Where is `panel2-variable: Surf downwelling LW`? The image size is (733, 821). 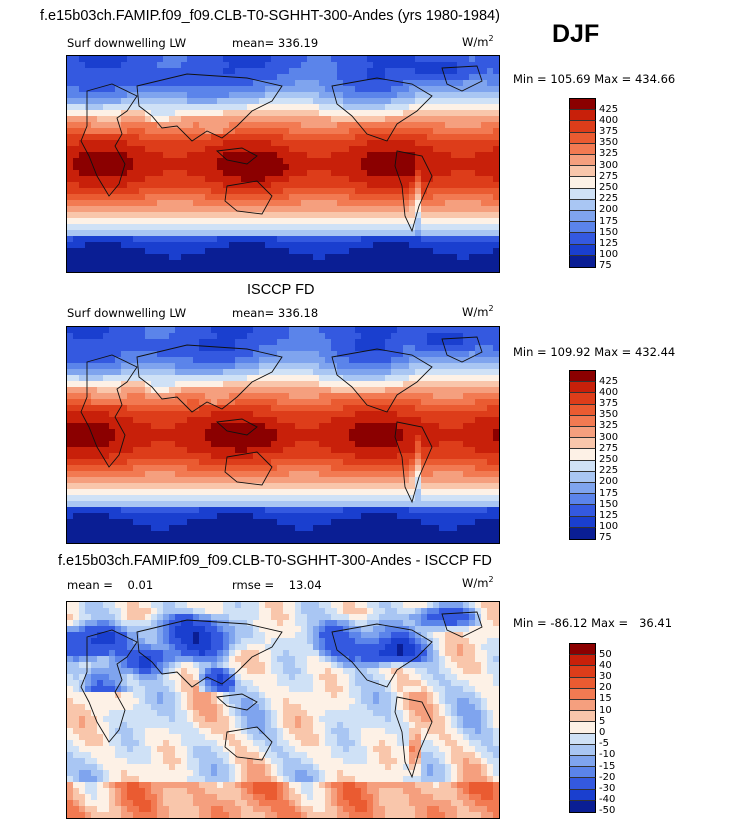 panel2-variable: Surf downwelling LW is located at coordinates (127, 313).